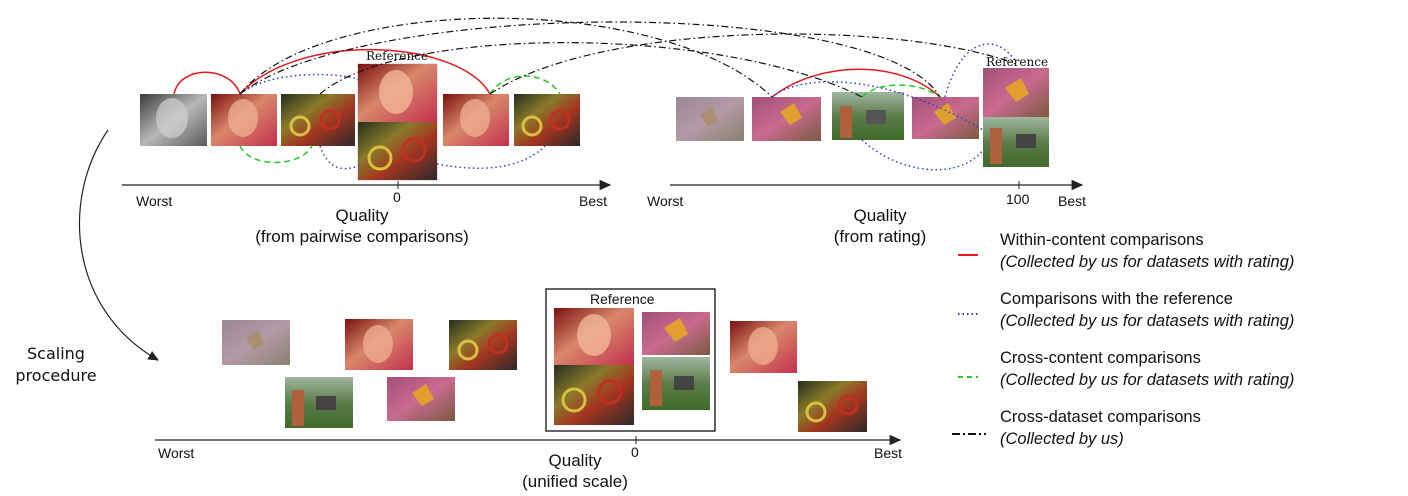  Describe the element at coordinates (575, 460) in the screenshot. I see `bottom-caption-line1: Quality` at that location.